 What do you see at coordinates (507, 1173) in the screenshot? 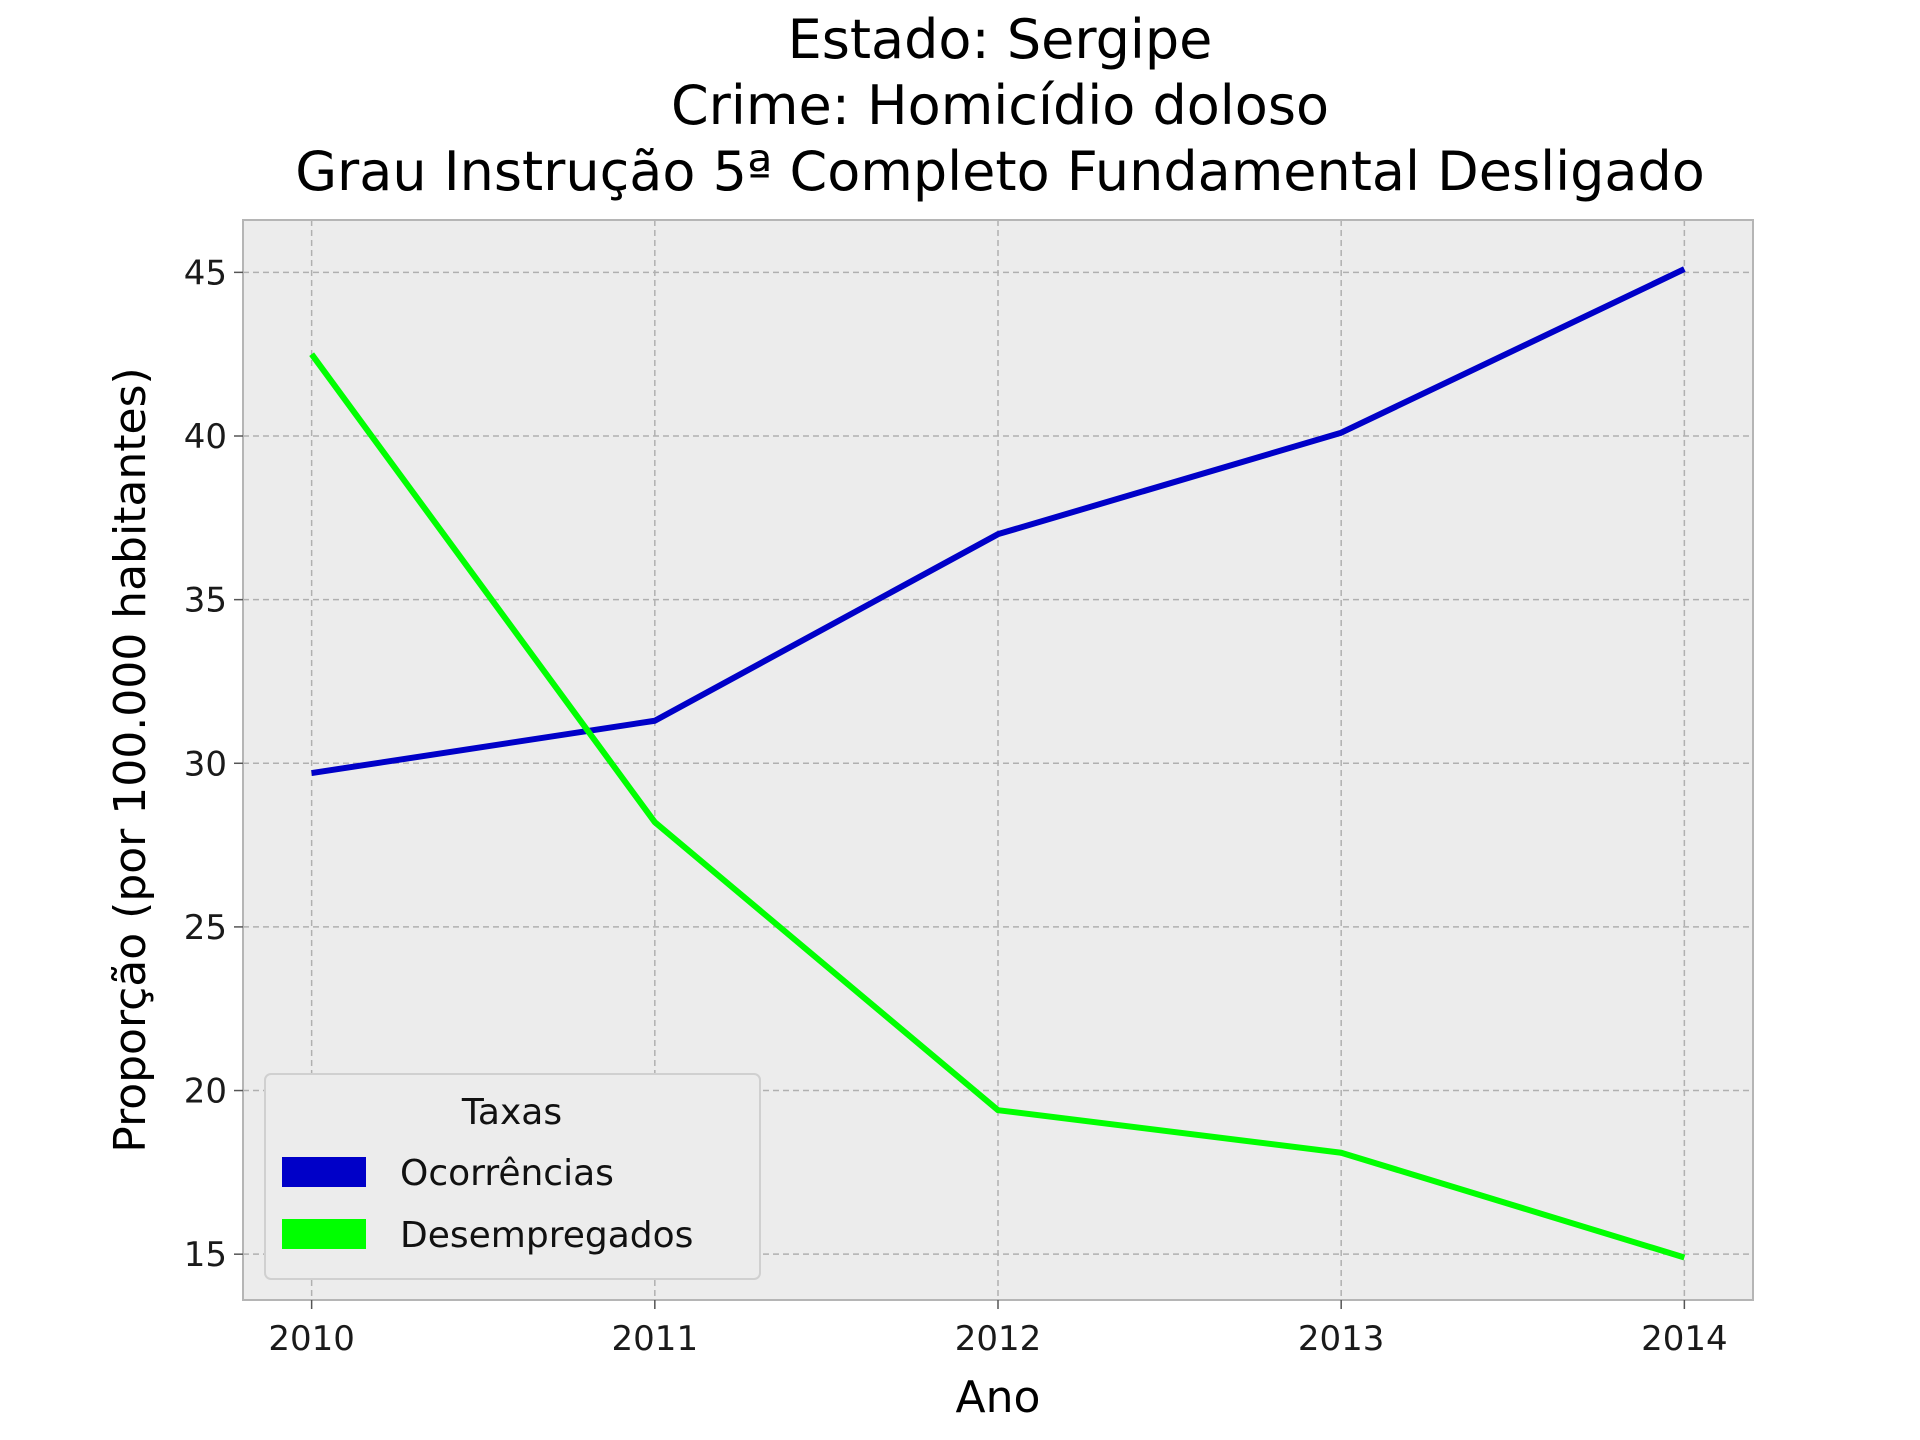
I see `legend-label-ocorrencias: Ocorrências` at bounding box center [507, 1173].